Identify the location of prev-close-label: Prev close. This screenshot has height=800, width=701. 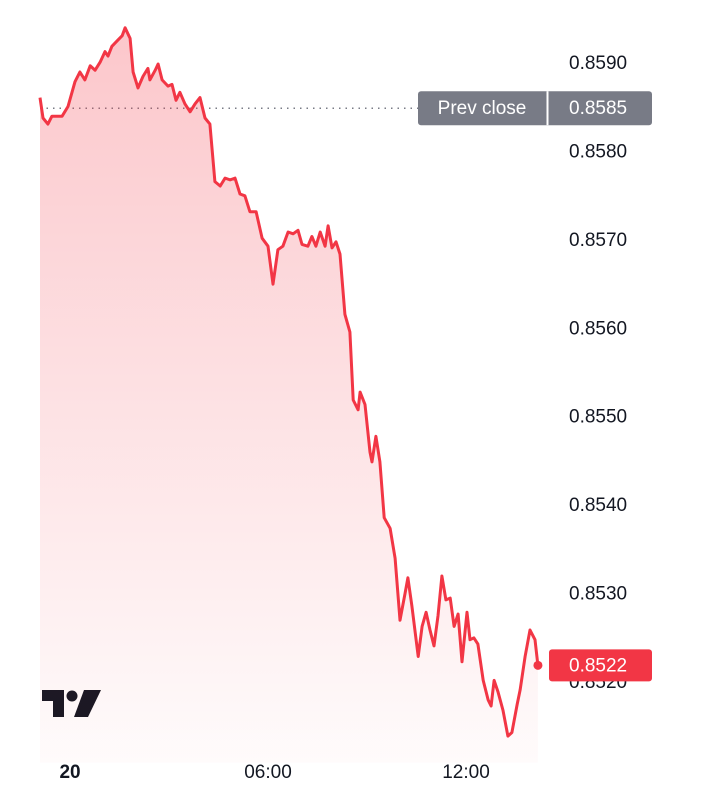
(482, 108).